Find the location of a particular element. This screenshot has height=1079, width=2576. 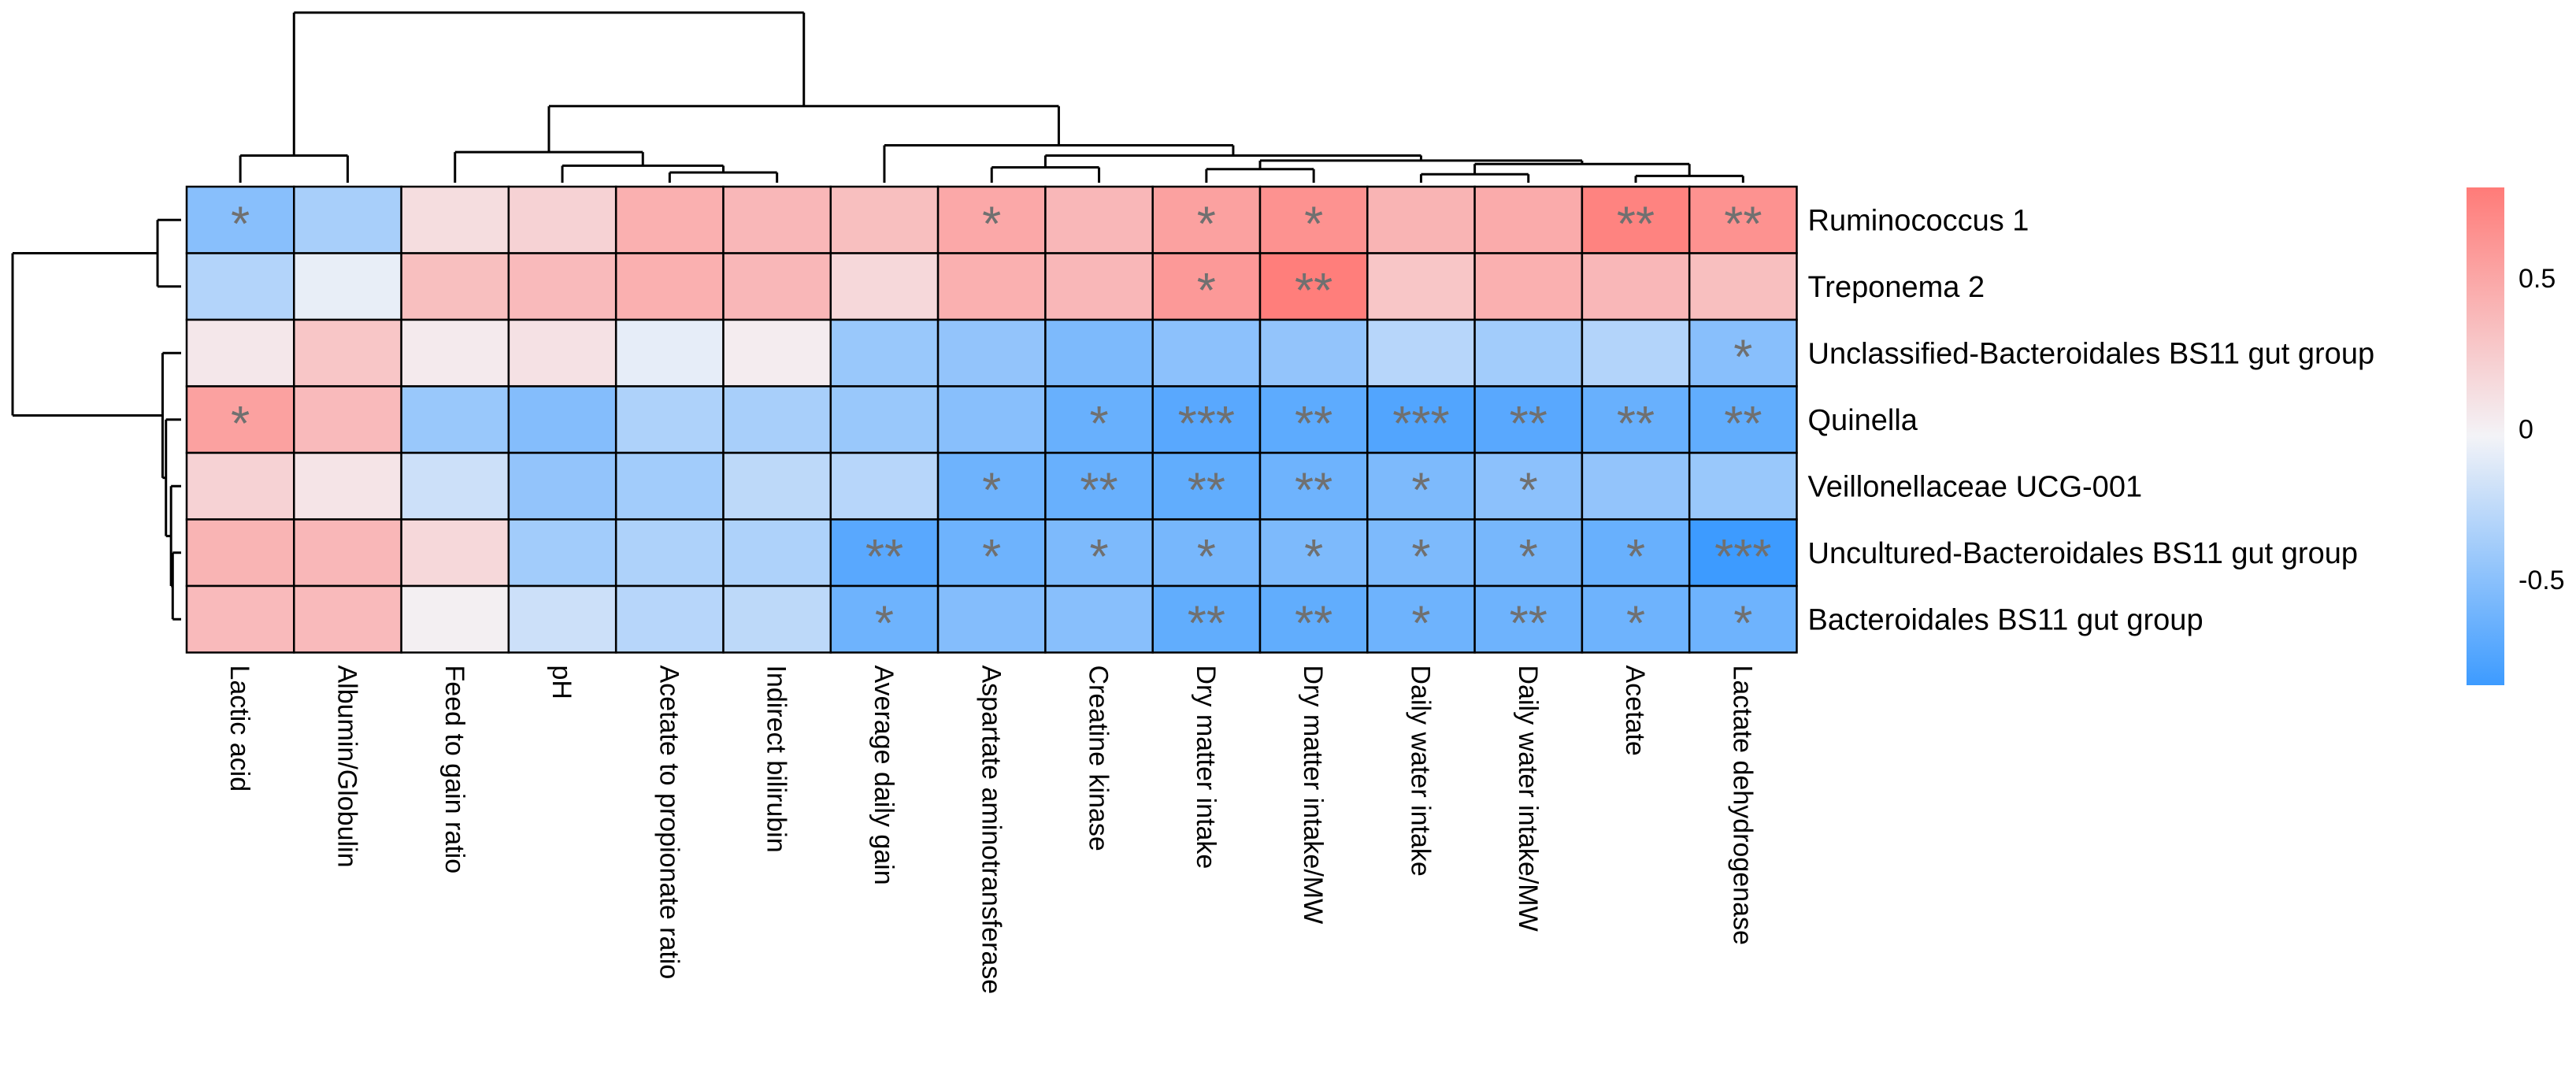

color-legend: 0.5 0 -0.5 is located at coordinates (2516, 436).